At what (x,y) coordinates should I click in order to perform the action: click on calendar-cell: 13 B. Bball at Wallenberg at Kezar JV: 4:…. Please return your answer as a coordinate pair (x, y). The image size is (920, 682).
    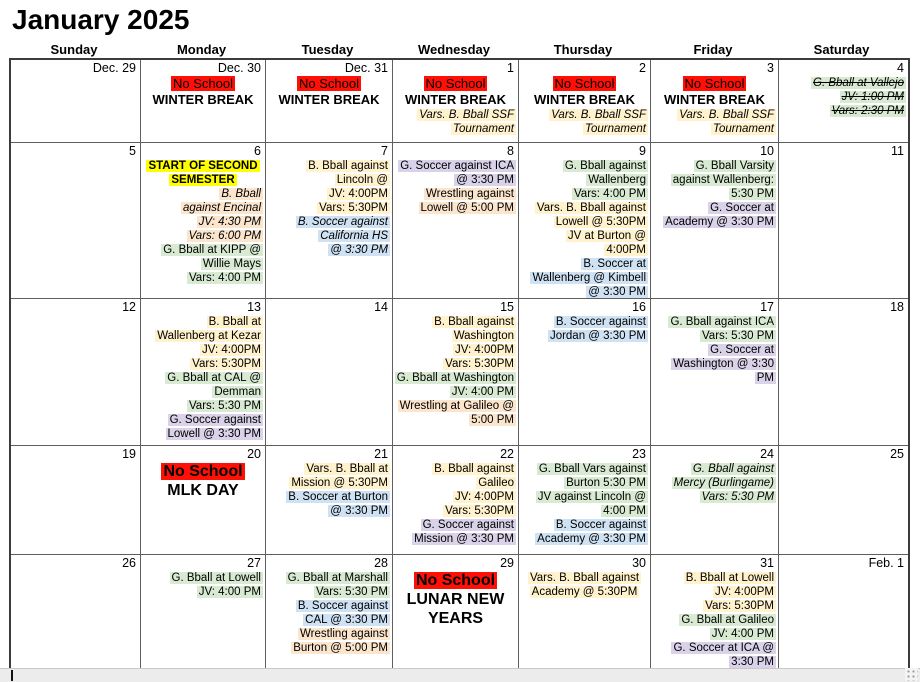
    Looking at the image, I should click on (203, 372).